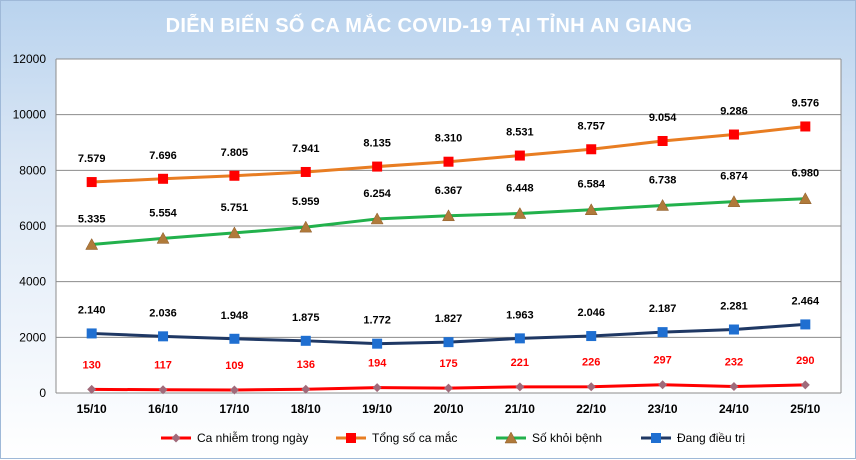 The width and height of the screenshot is (856, 460). Describe the element at coordinates (520, 363) in the screenshot. I see `data-label: 221` at that location.